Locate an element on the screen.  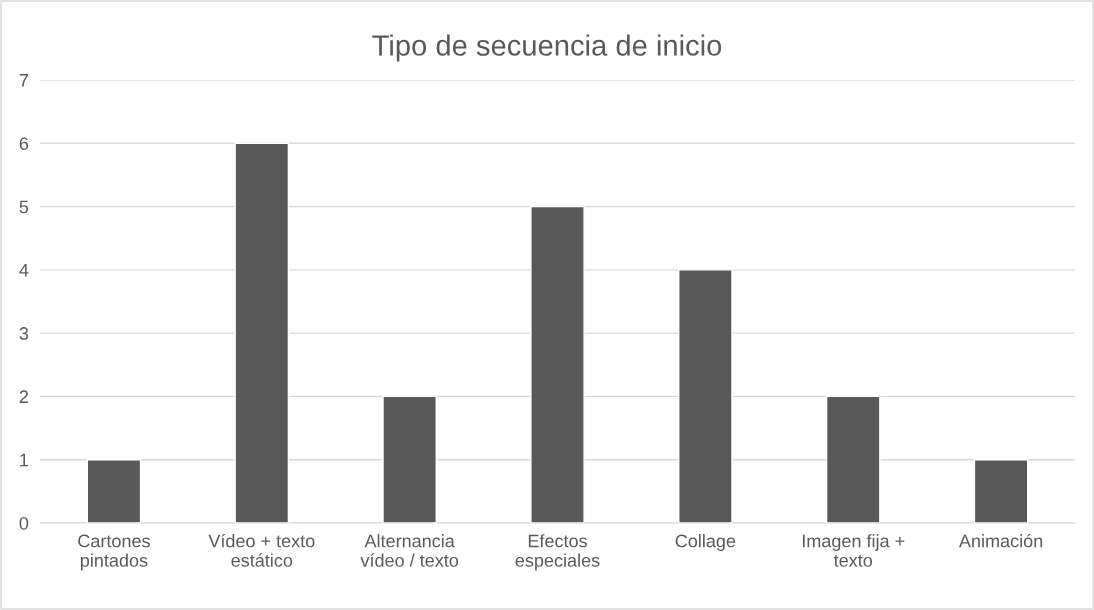
y-tick-label: 4 is located at coordinates (24, 270).